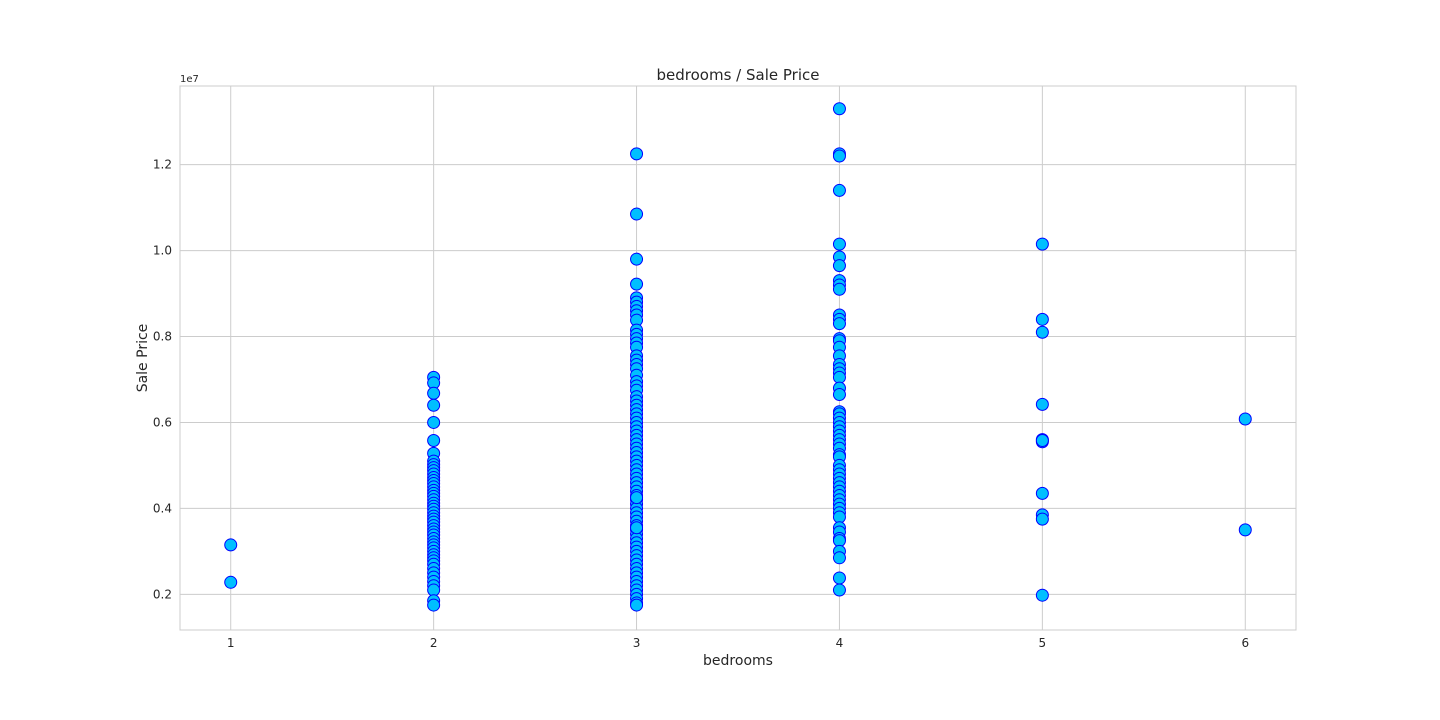  I want to click on x-tick-label: 5, so click(1043, 643).